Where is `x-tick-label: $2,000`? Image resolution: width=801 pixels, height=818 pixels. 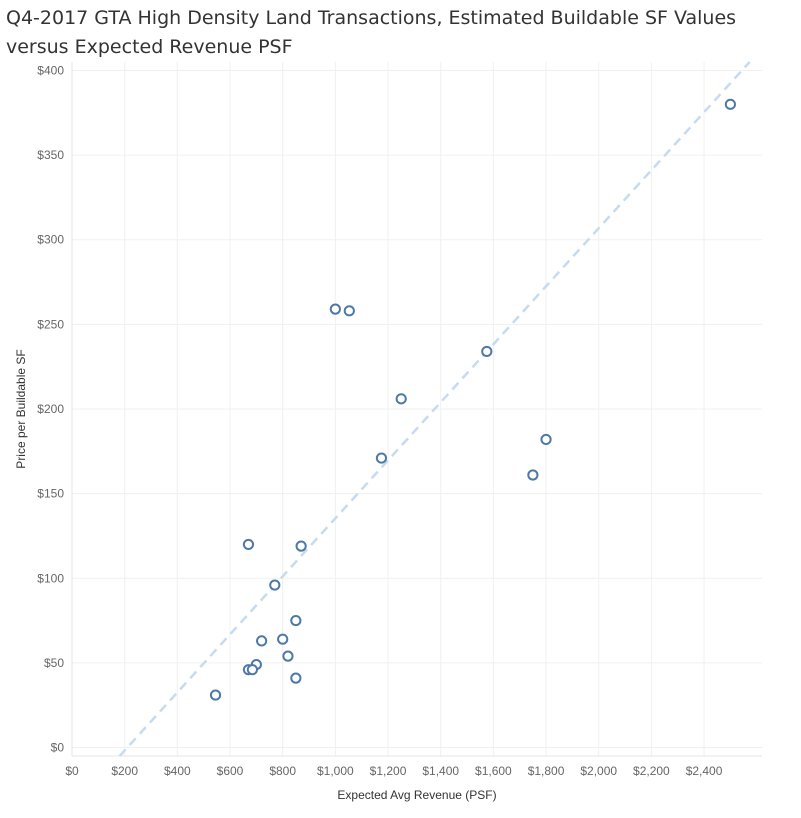 x-tick-label: $2,000 is located at coordinates (598, 771).